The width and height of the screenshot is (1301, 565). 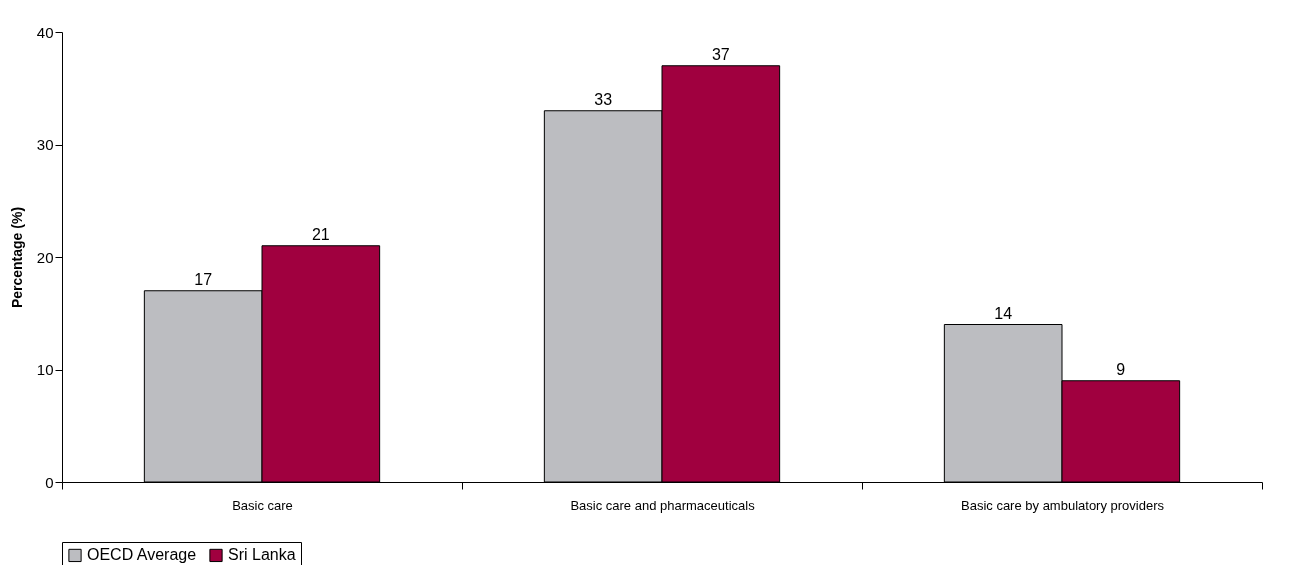 What do you see at coordinates (1121, 369) in the screenshot?
I see `data-label: 9` at bounding box center [1121, 369].